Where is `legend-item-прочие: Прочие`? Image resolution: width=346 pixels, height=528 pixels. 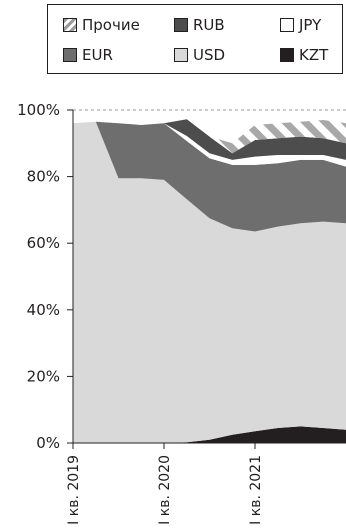
legend-item-прочие: Прочие is located at coordinates (101, 25).